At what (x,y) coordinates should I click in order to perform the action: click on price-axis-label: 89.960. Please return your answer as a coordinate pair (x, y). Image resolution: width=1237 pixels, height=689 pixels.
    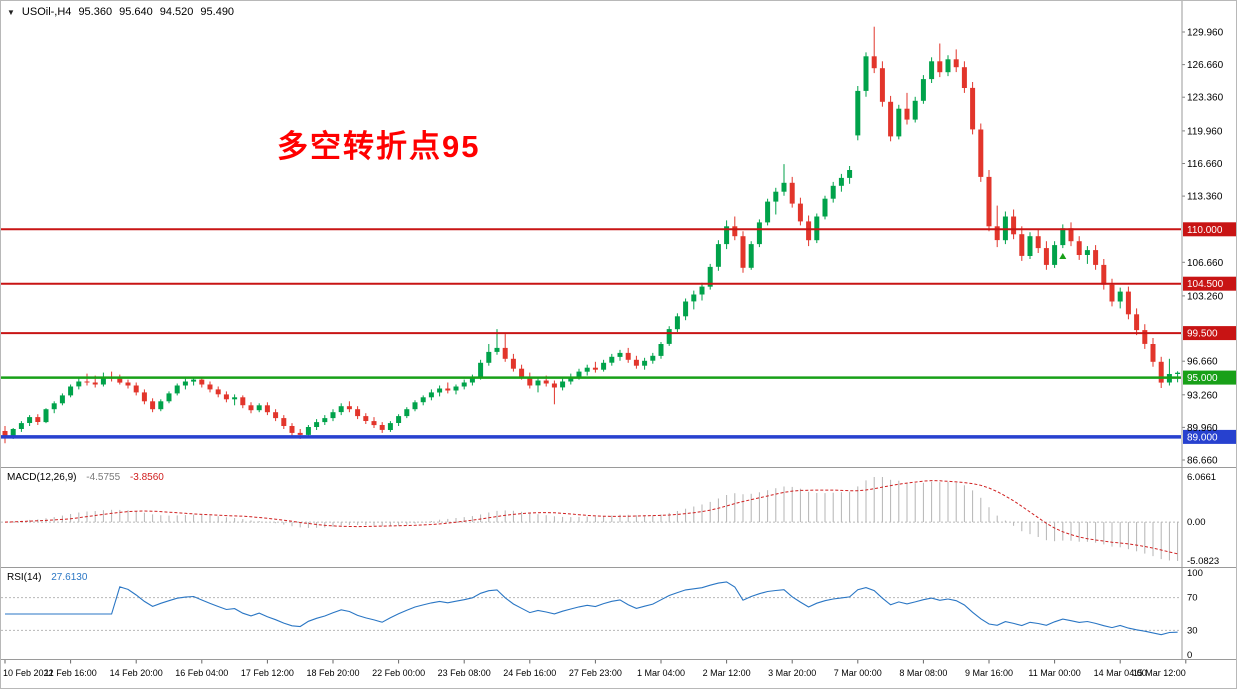
    Looking at the image, I should click on (1202, 428).